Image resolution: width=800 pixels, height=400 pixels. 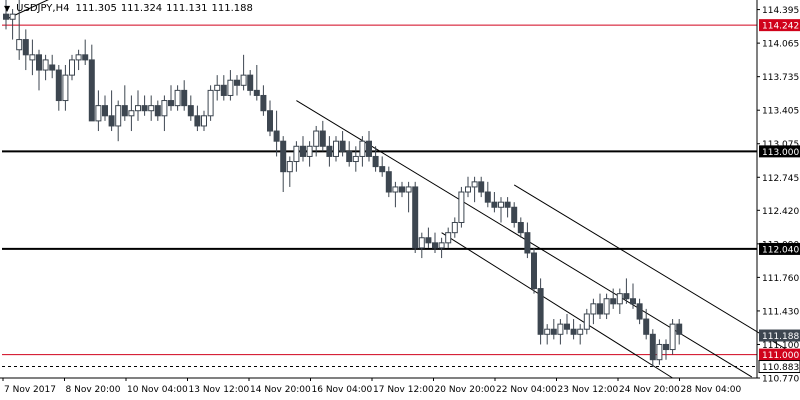 I want to click on triangle-down-icon: ▼, so click(x=7, y=8).